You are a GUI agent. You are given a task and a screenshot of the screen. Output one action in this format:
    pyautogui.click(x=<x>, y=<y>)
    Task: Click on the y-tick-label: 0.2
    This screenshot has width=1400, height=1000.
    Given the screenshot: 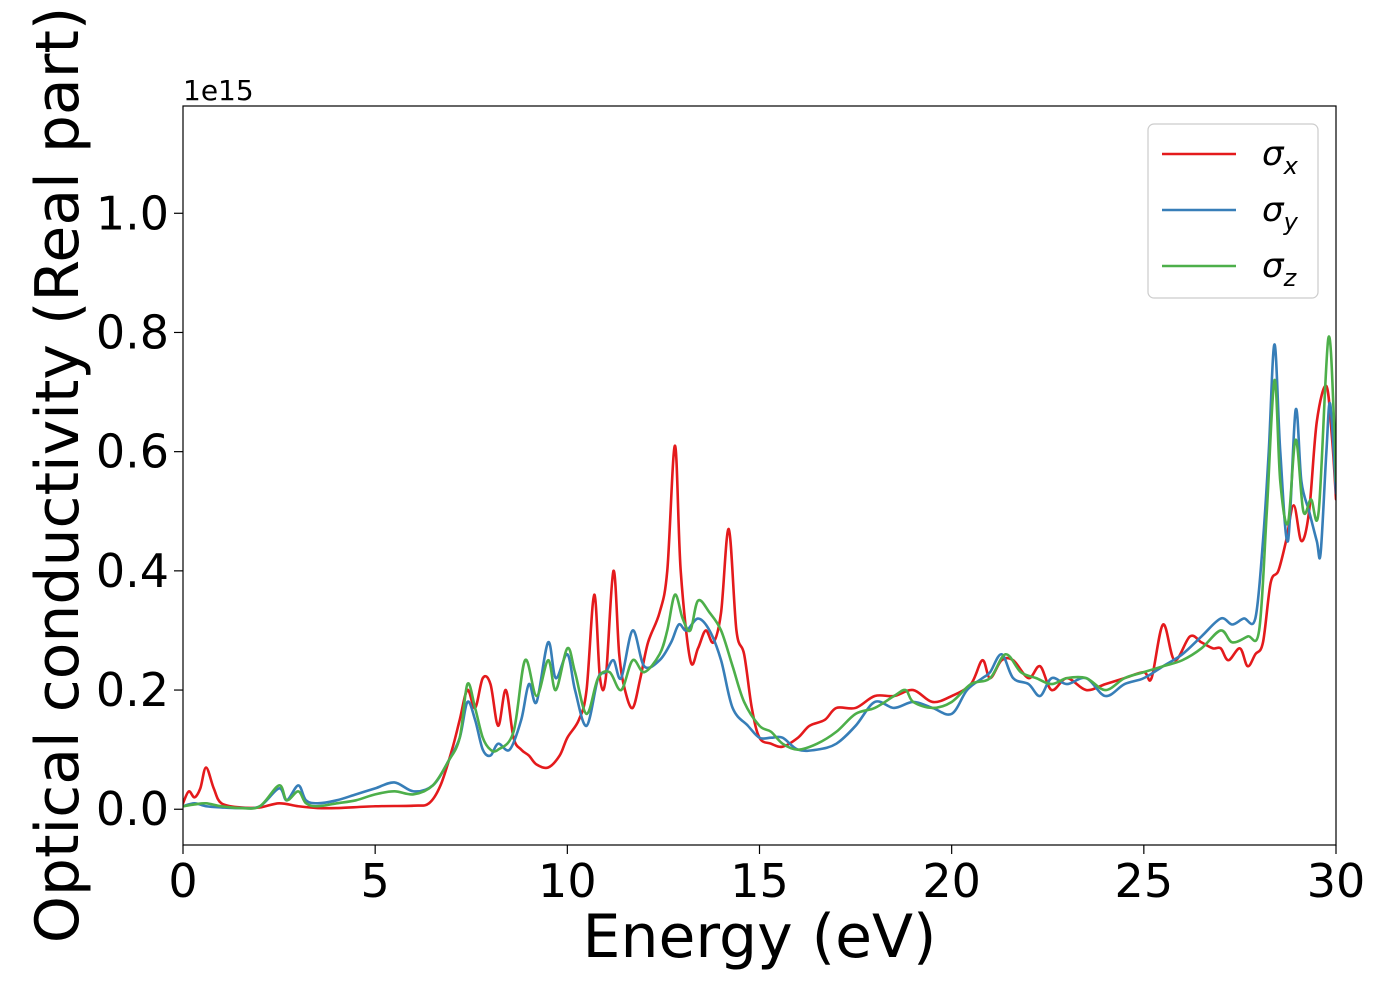 What is the action you would take?
    pyautogui.click(x=132, y=690)
    